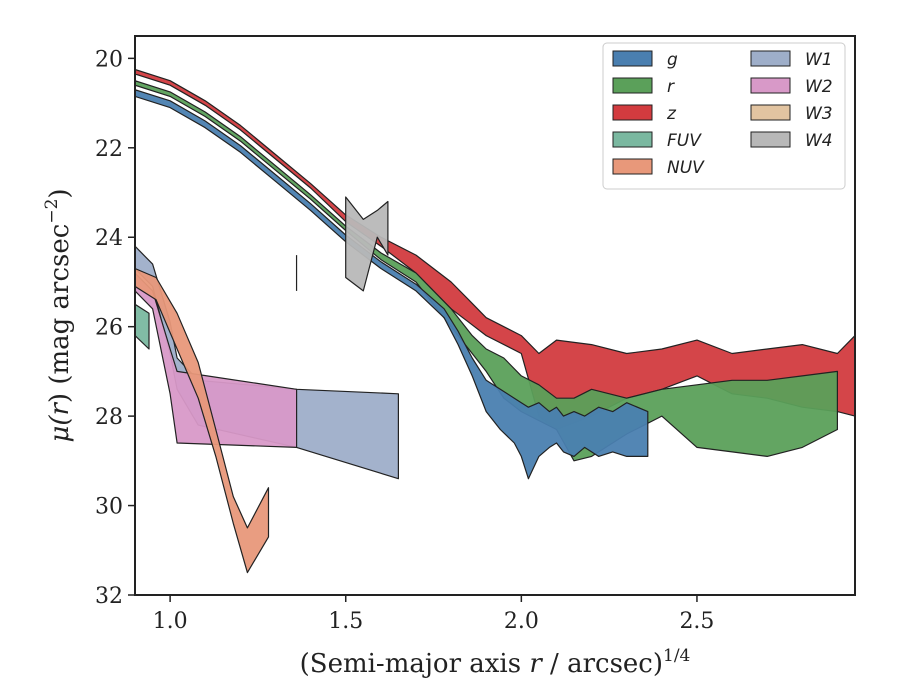 This screenshot has height=700, width=900. I want to click on legend-label-r: r, so click(671, 87).